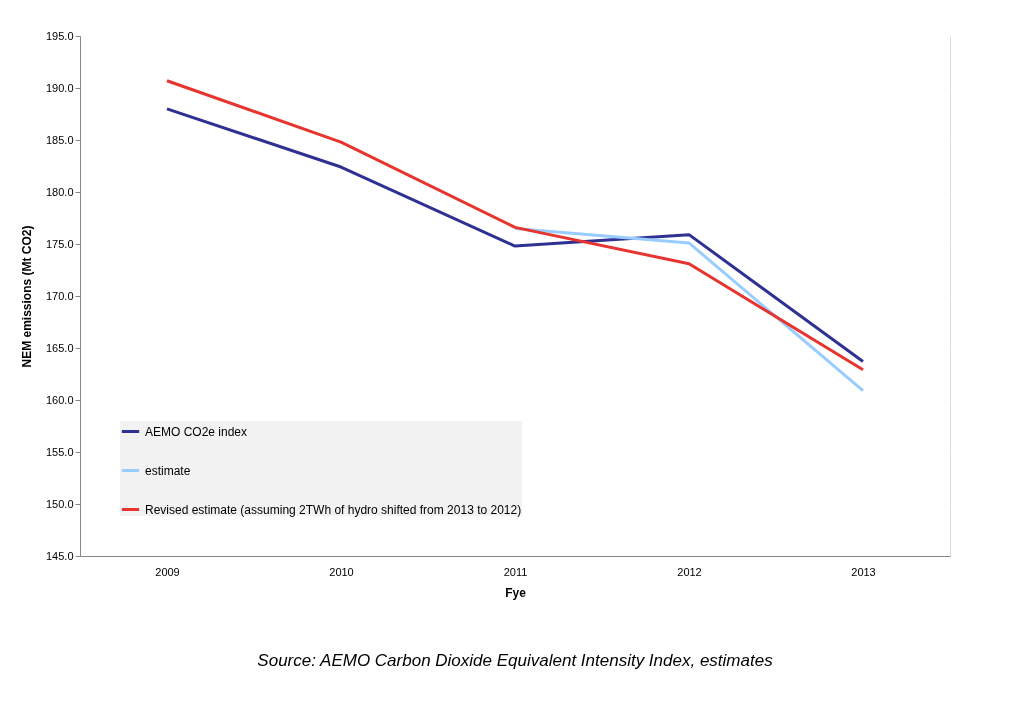  Describe the element at coordinates (59, 87) in the screenshot. I see `y-tick-label: 190.0` at that location.